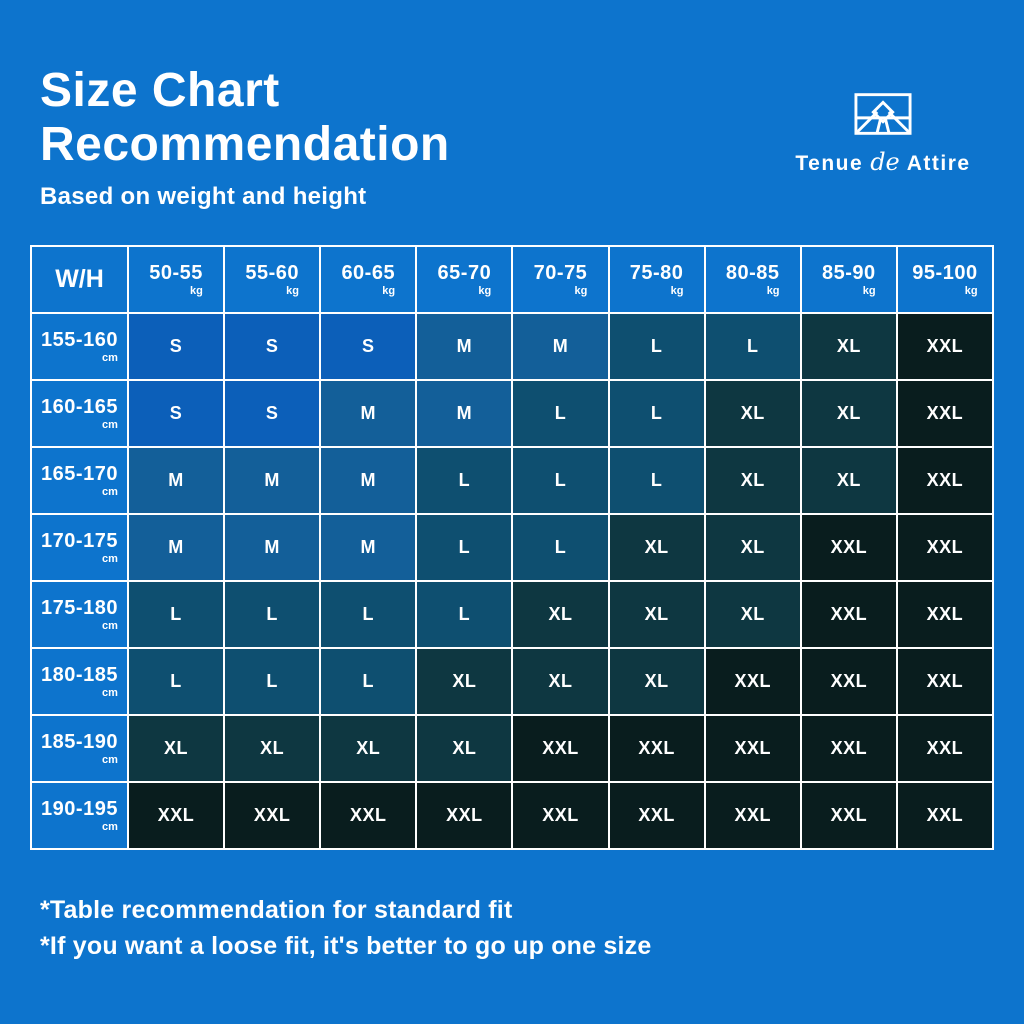  I want to click on range-value: 175-180, so click(79, 607).